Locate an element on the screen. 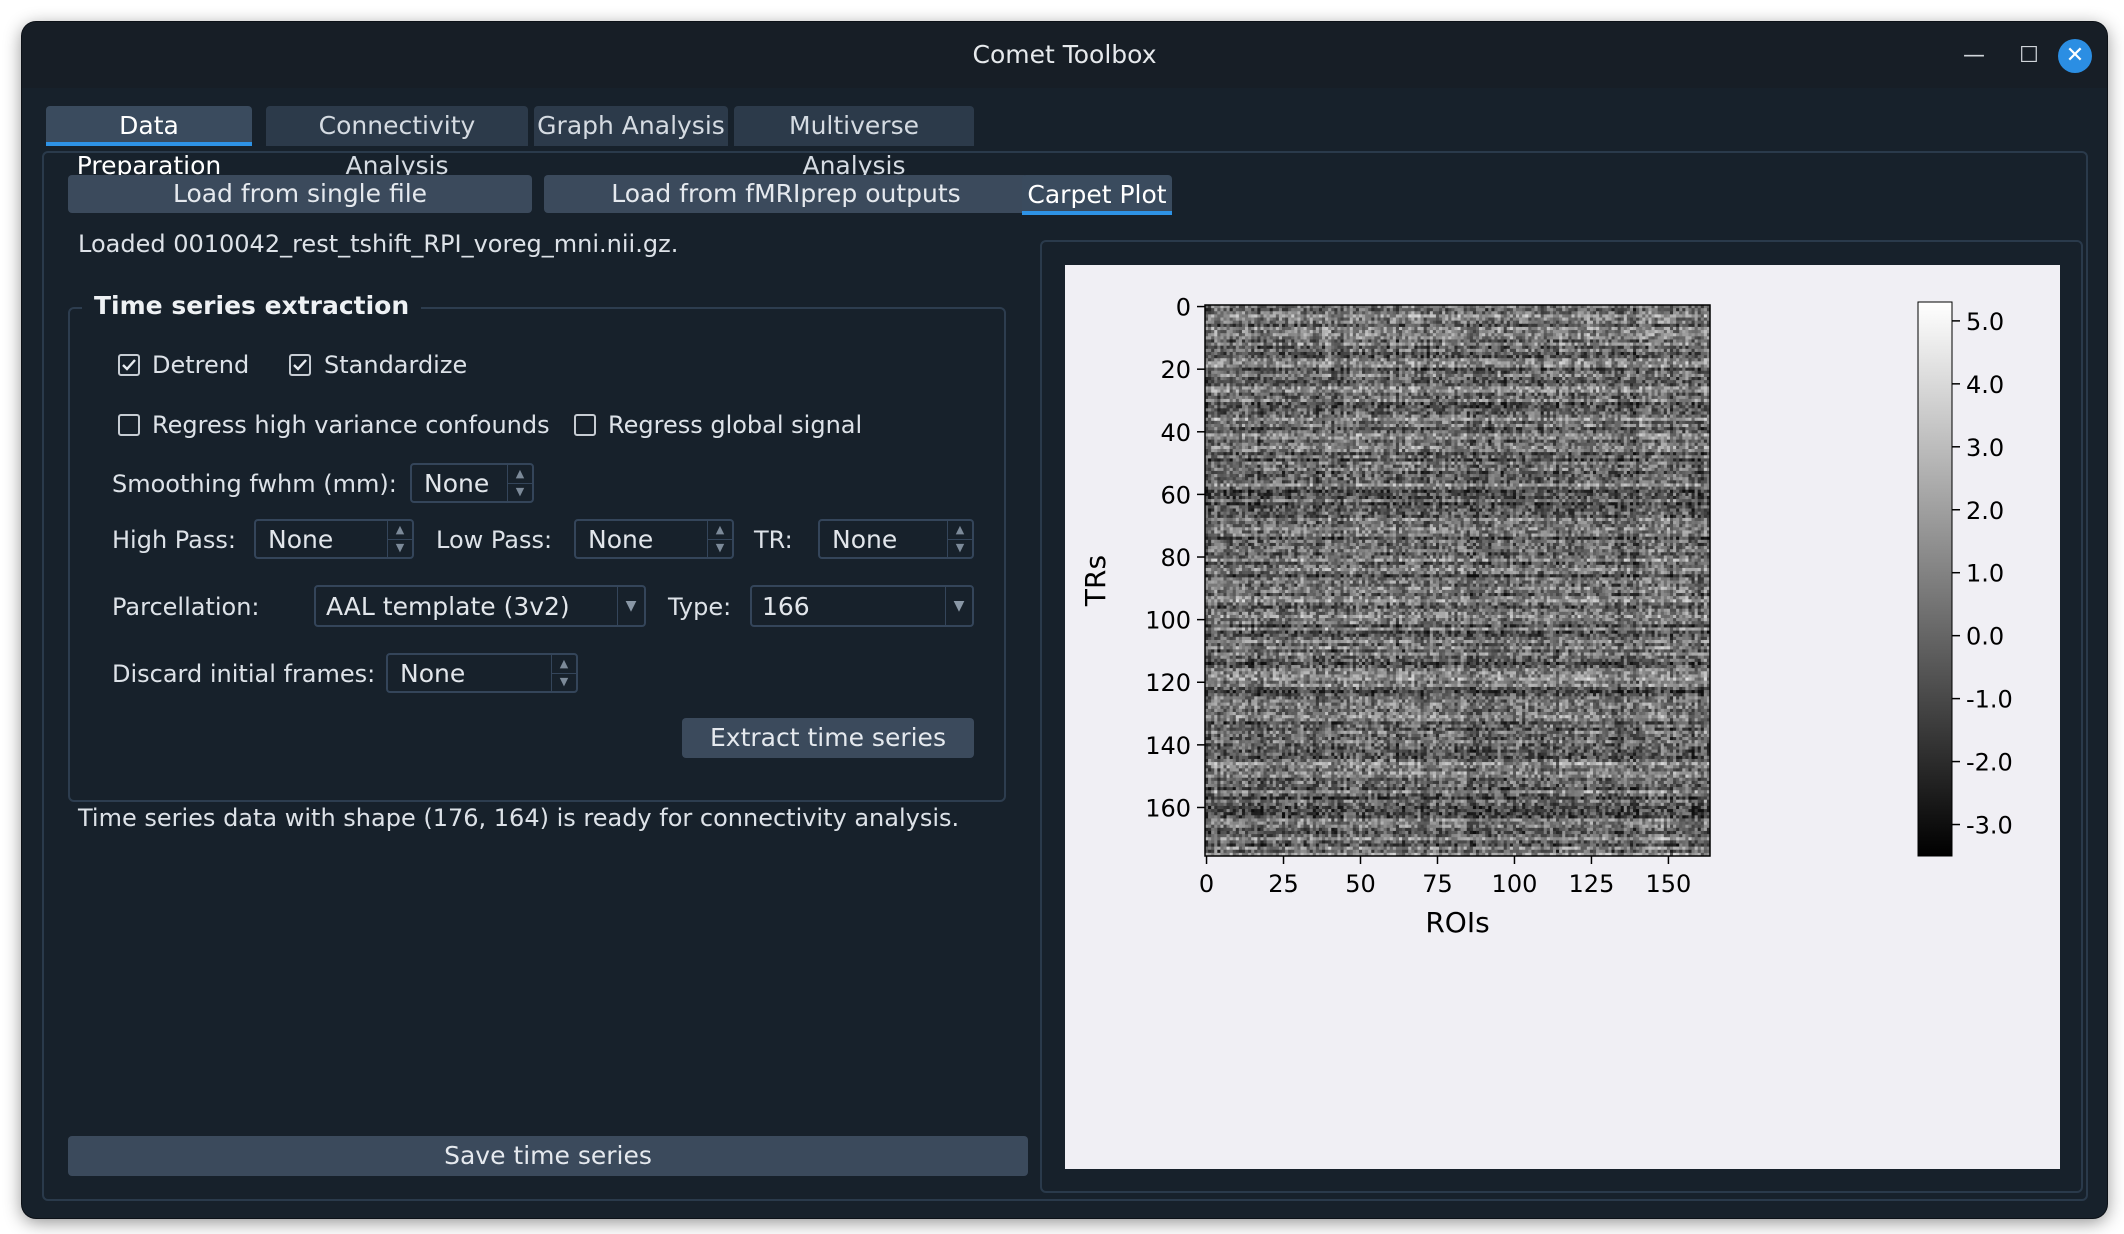 The width and height of the screenshot is (2124, 1234). discard-frames-spinbox: None ▲ ▼ is located at coordinates (482, 673).